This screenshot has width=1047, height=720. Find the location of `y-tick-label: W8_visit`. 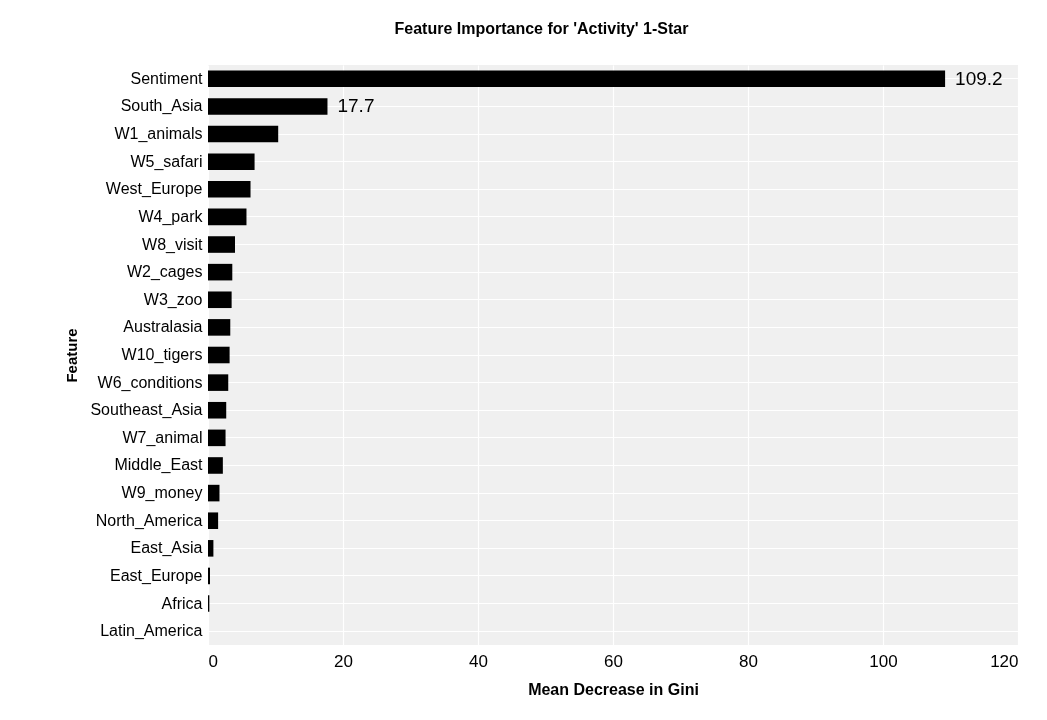

y-tick-label: W8_visit is located at coordinates (173, 244).